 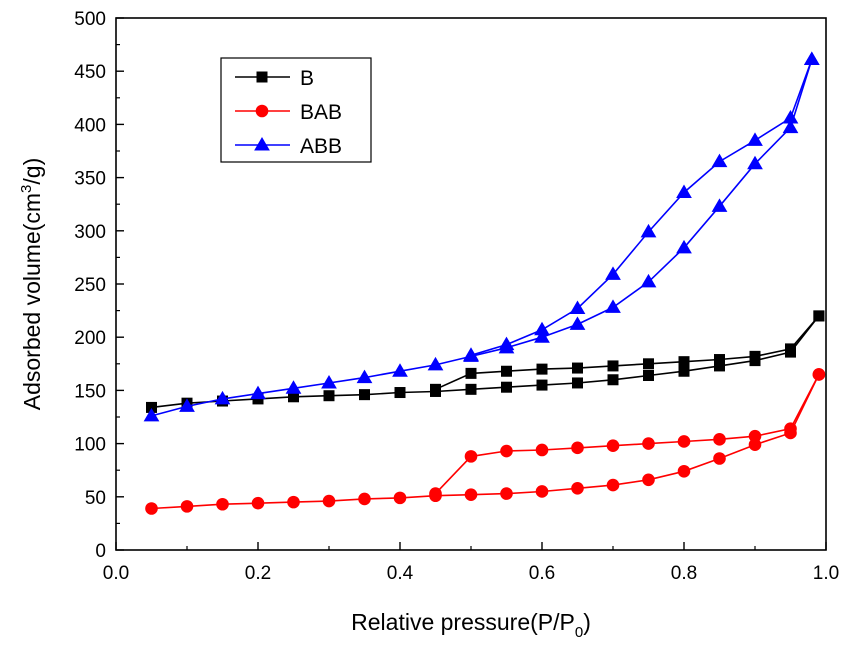 I want to click on y-tick-label: 100, so click(x=90, y=445).